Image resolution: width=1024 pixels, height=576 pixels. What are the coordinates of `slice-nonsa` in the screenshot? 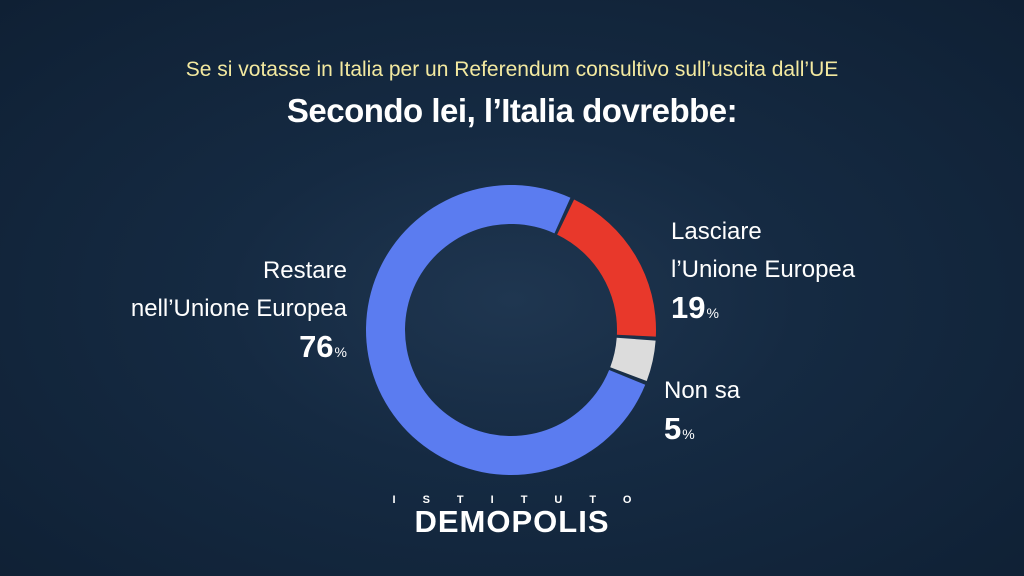 It's located at (633, 359).